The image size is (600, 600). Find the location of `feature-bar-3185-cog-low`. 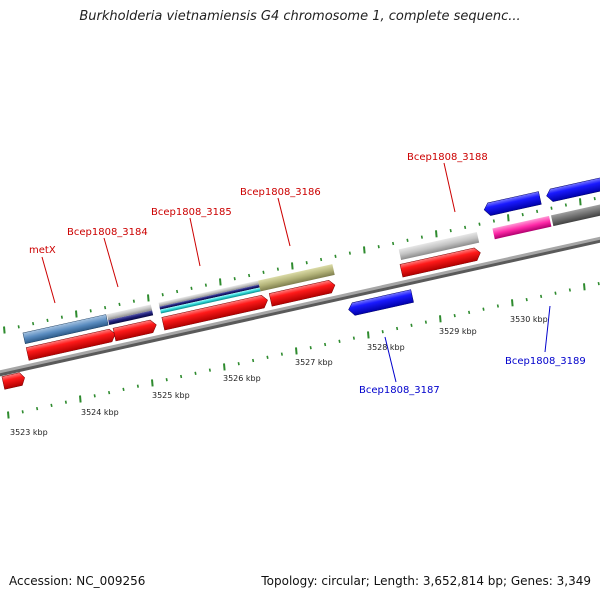

feature-bar-3185-cog-low is located at coordinates (210, 300).